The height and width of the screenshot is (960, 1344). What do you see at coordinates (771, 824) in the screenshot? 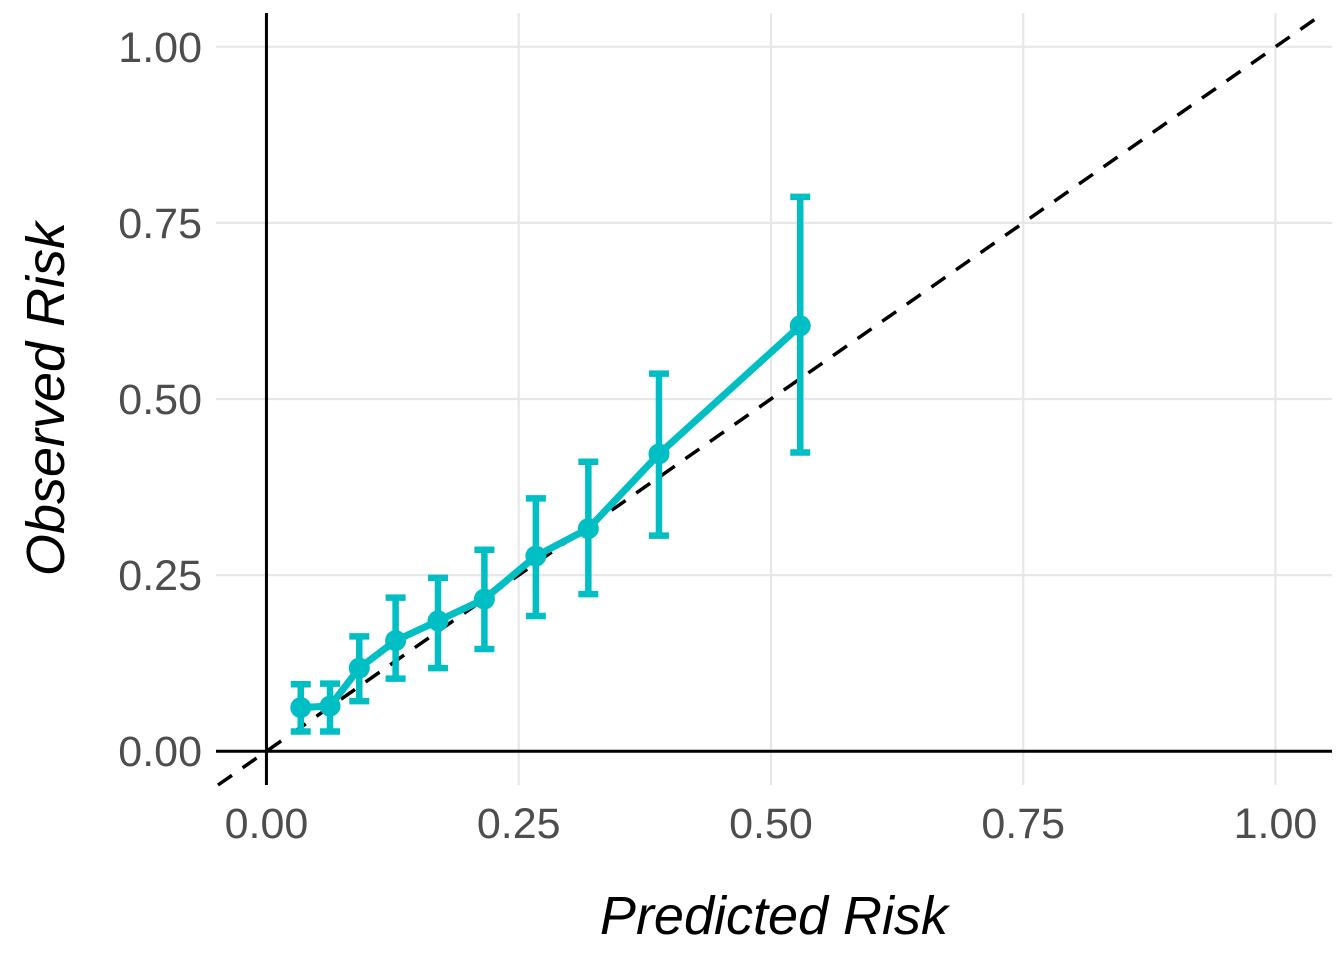
I see `x-tick-label: 0.50` at bounding box center [771, 824].